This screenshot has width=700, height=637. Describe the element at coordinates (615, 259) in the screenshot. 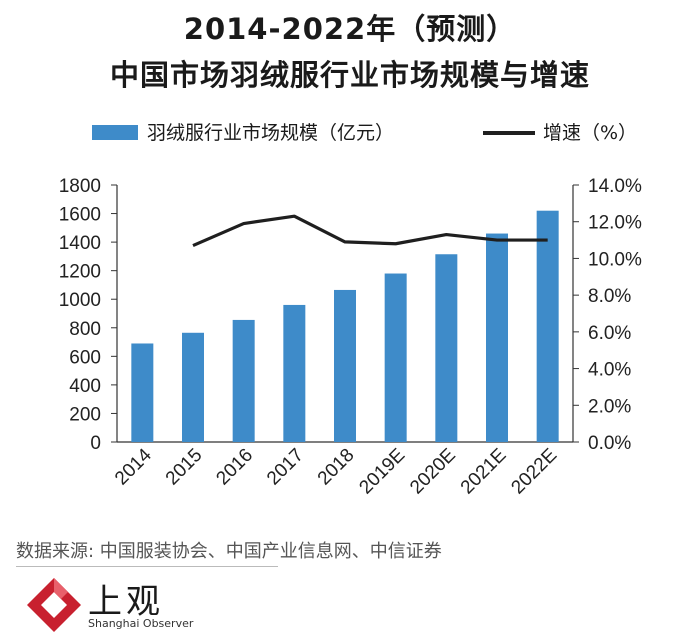

I see `y-right-tick-label: 10.0%` at that location.